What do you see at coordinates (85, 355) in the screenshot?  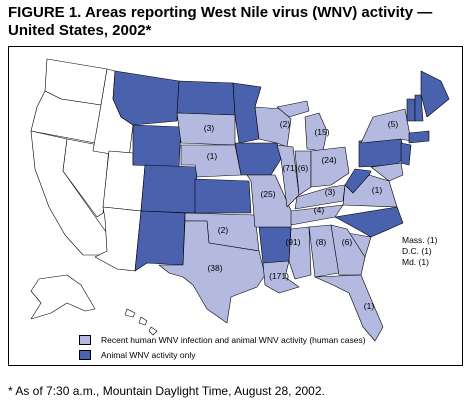 I see `legend-swatch-dark` at bounding box center [85, 355].